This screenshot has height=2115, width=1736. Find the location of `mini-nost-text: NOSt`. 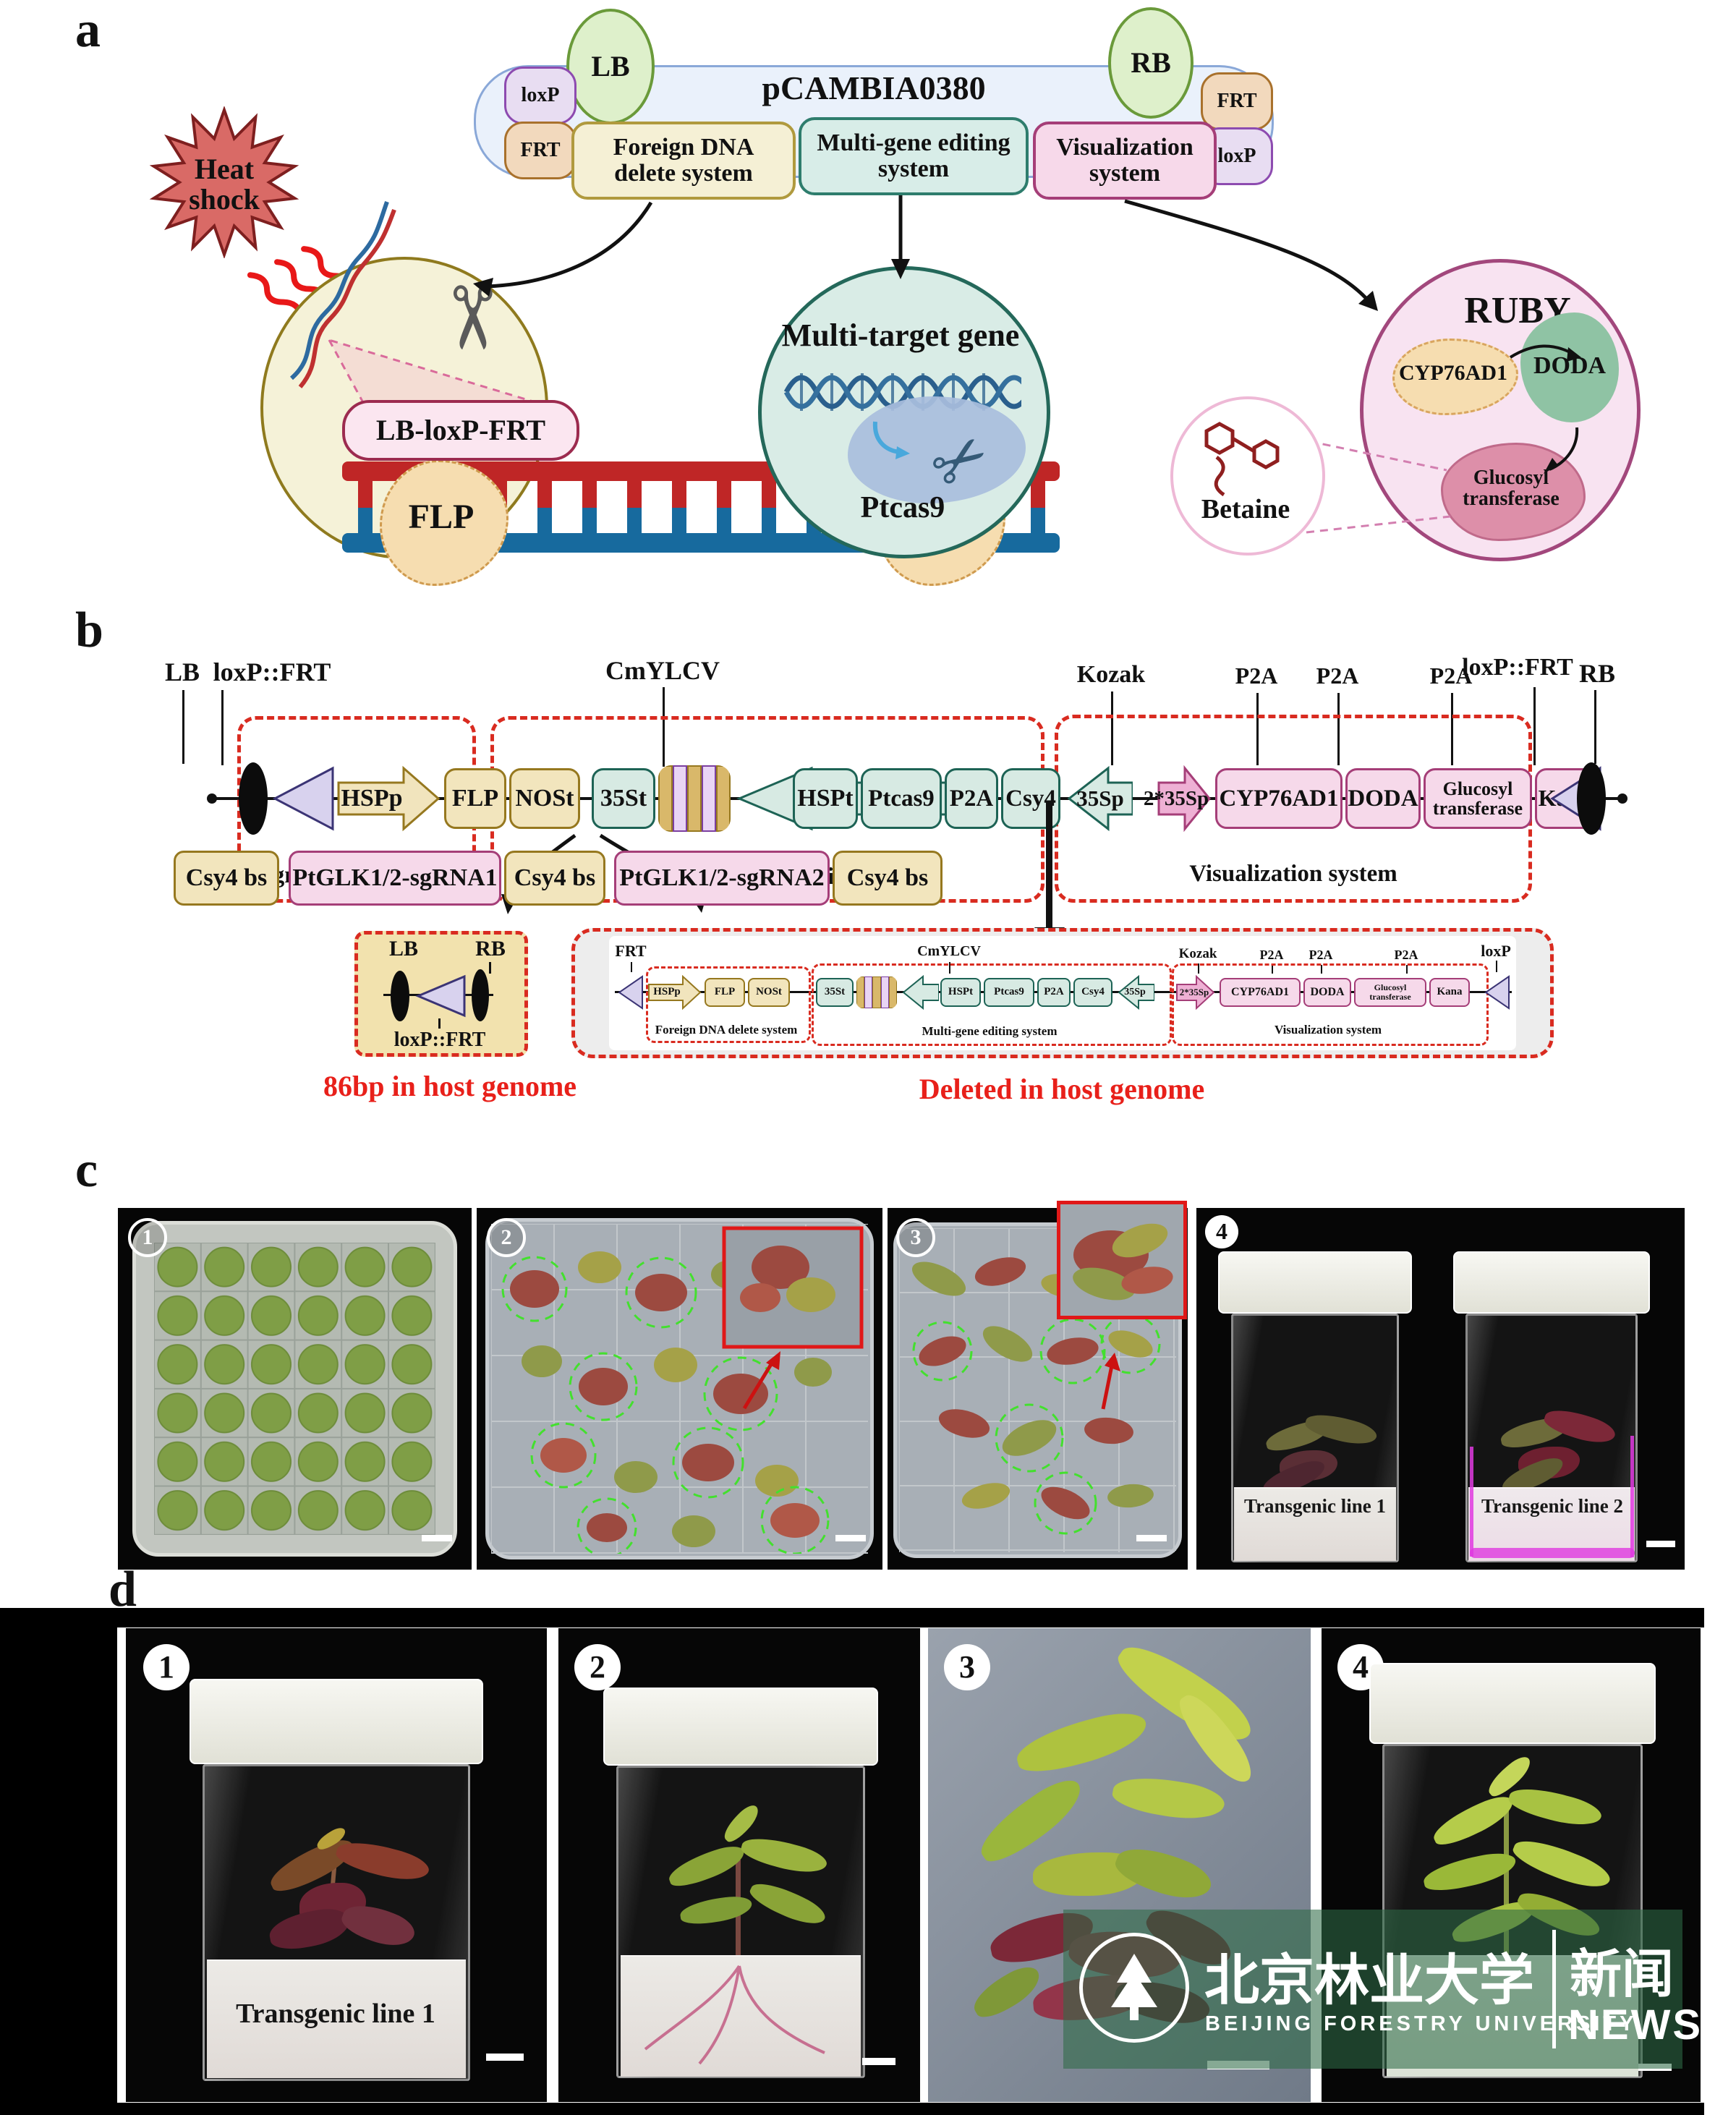

mini-nost-text: NOSt is located at coordinates (769, 992).